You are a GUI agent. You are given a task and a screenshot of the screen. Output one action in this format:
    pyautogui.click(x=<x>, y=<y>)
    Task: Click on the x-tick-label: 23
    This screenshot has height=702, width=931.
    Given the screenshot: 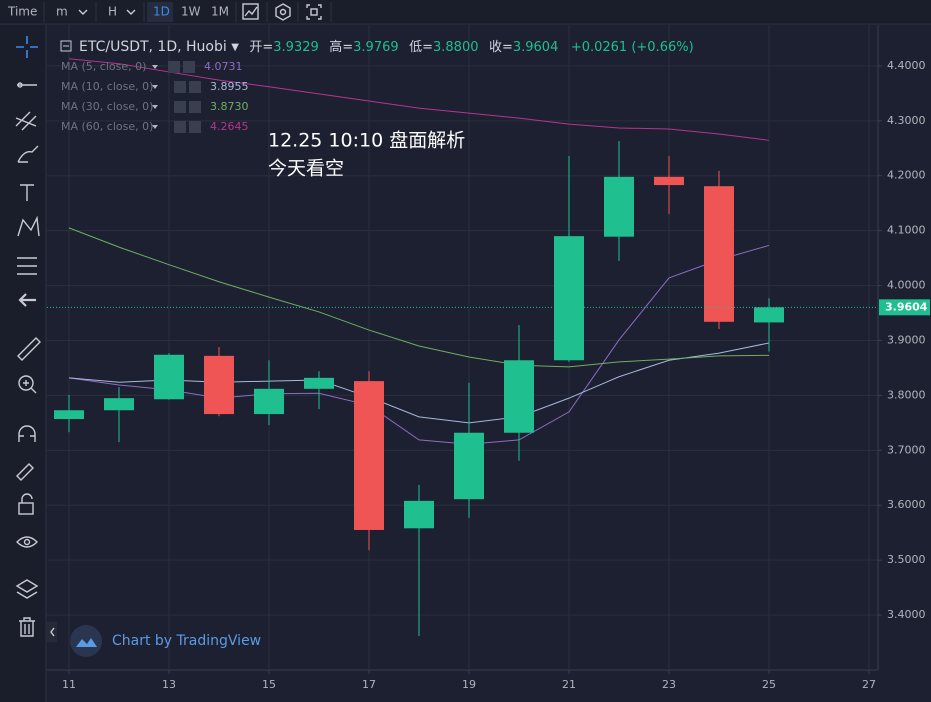 What is the action you would take?
    pyautogui.click(x=669, y=684)
    